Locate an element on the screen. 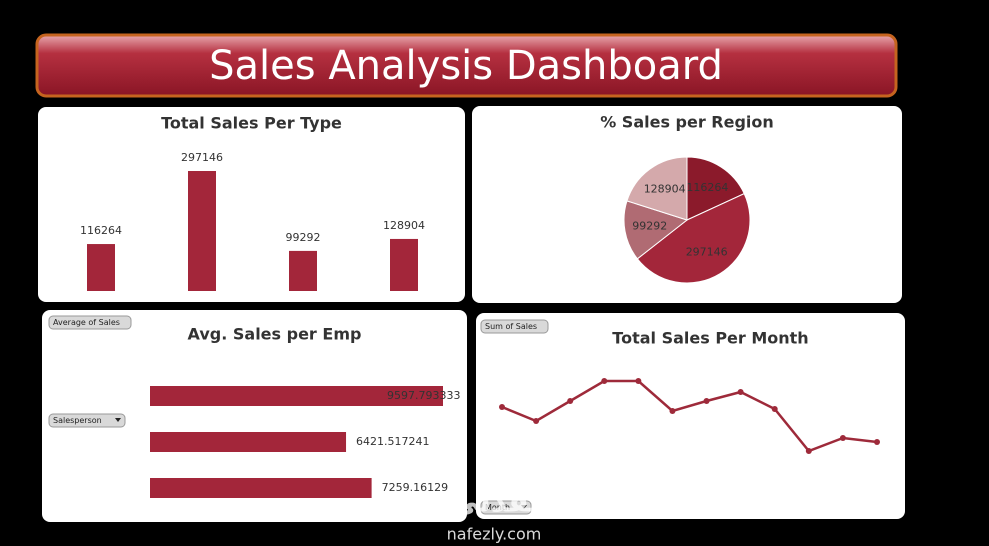 This screenshot has height=546, width=989. value-label: 7259.16129 is located at coordinates (415, 487).